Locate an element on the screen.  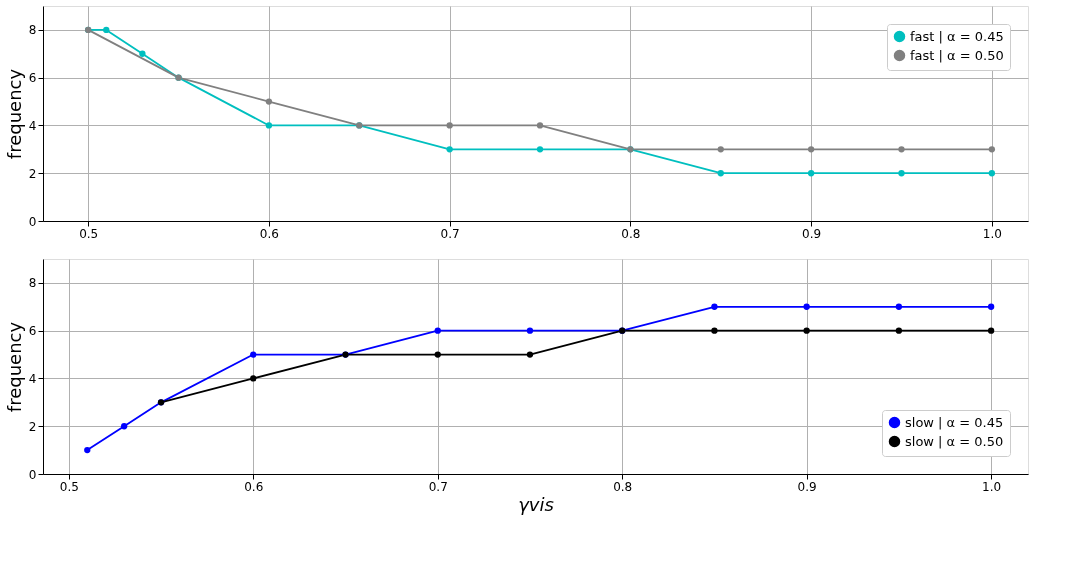
legend-label: fast | α = 0.50 is located at coordinates (957, 55).